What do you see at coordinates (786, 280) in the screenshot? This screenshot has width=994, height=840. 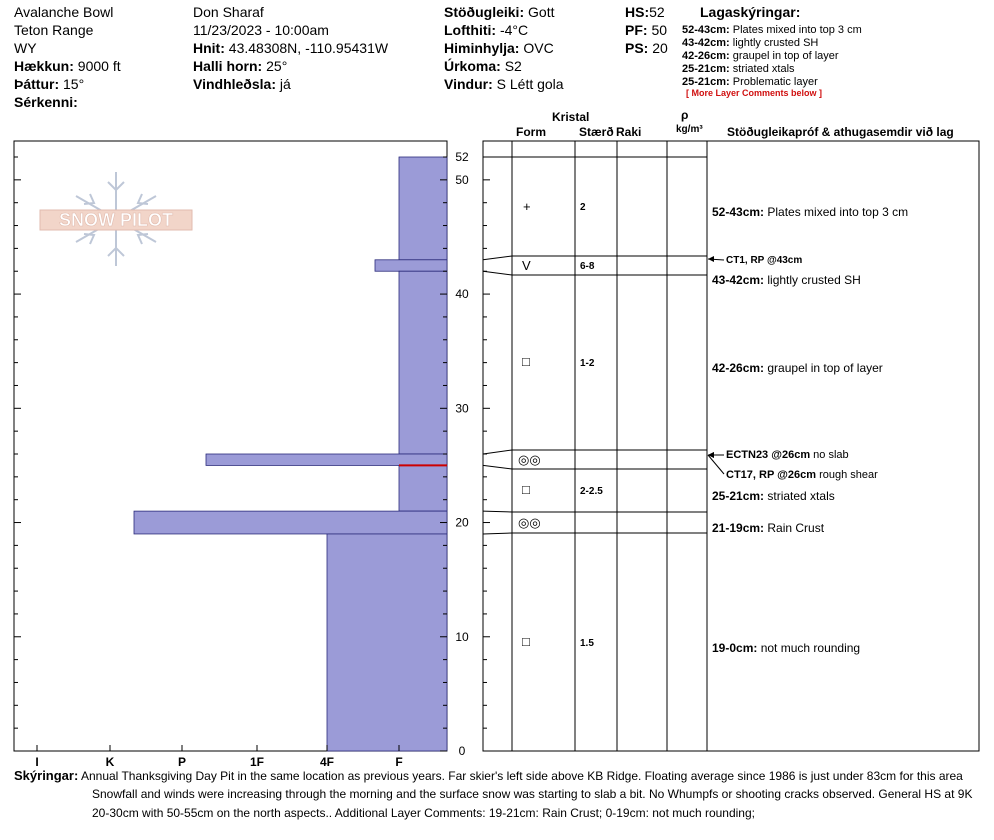 I see `layer-comment: 43-42cm: lightly crusted SH` at bounding box center [786, 280].